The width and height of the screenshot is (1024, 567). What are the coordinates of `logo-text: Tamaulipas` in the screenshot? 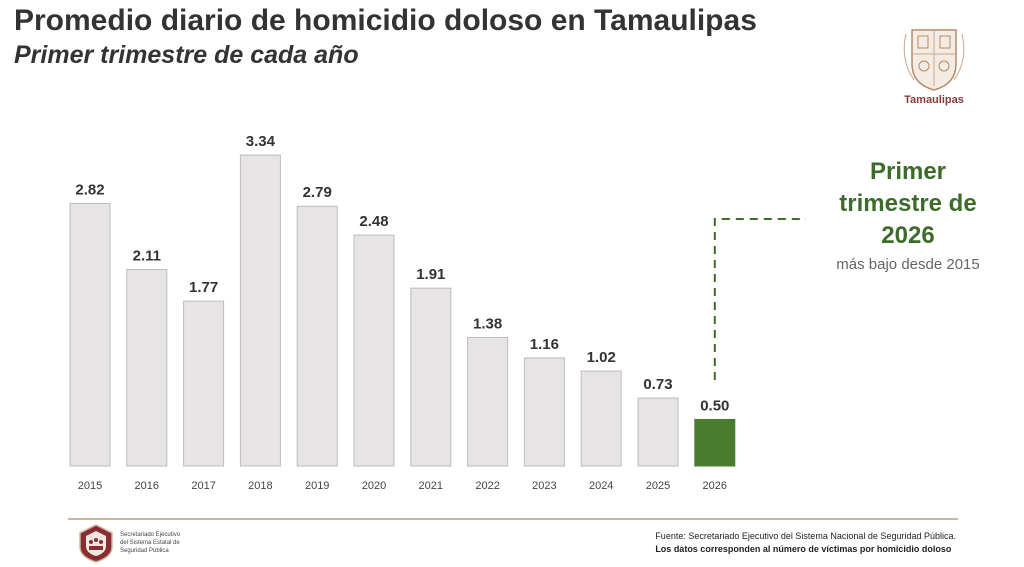 It's located at (934, 100).